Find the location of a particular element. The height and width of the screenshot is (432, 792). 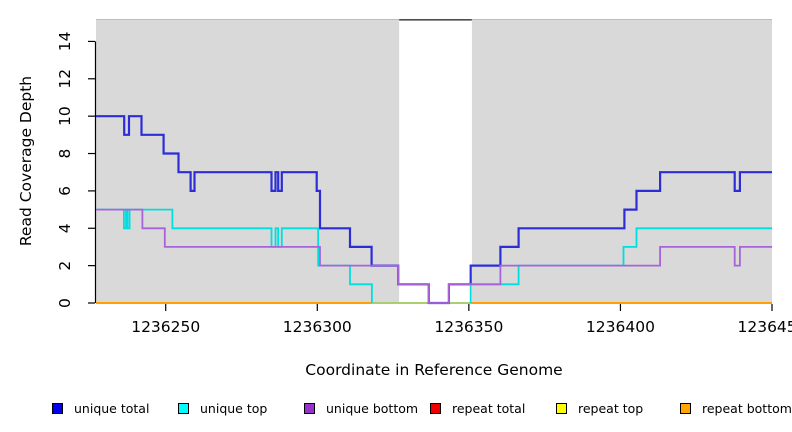

legend-label: unique top is located at coordinates (234, 408).